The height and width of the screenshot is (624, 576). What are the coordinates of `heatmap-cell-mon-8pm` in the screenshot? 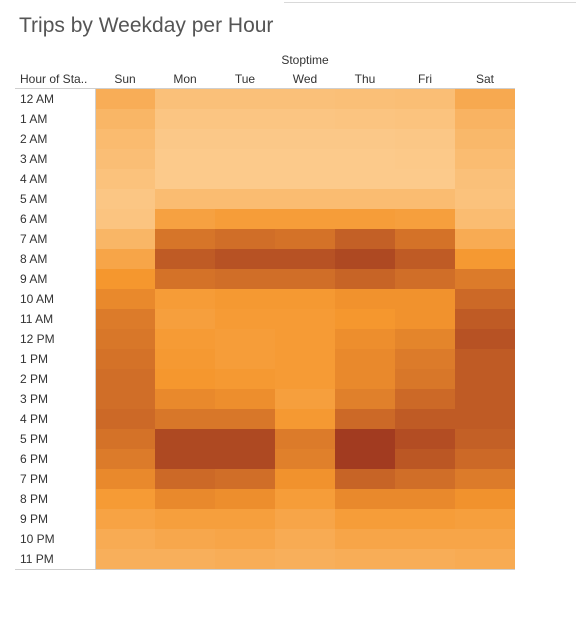 It's located at (185, 499).